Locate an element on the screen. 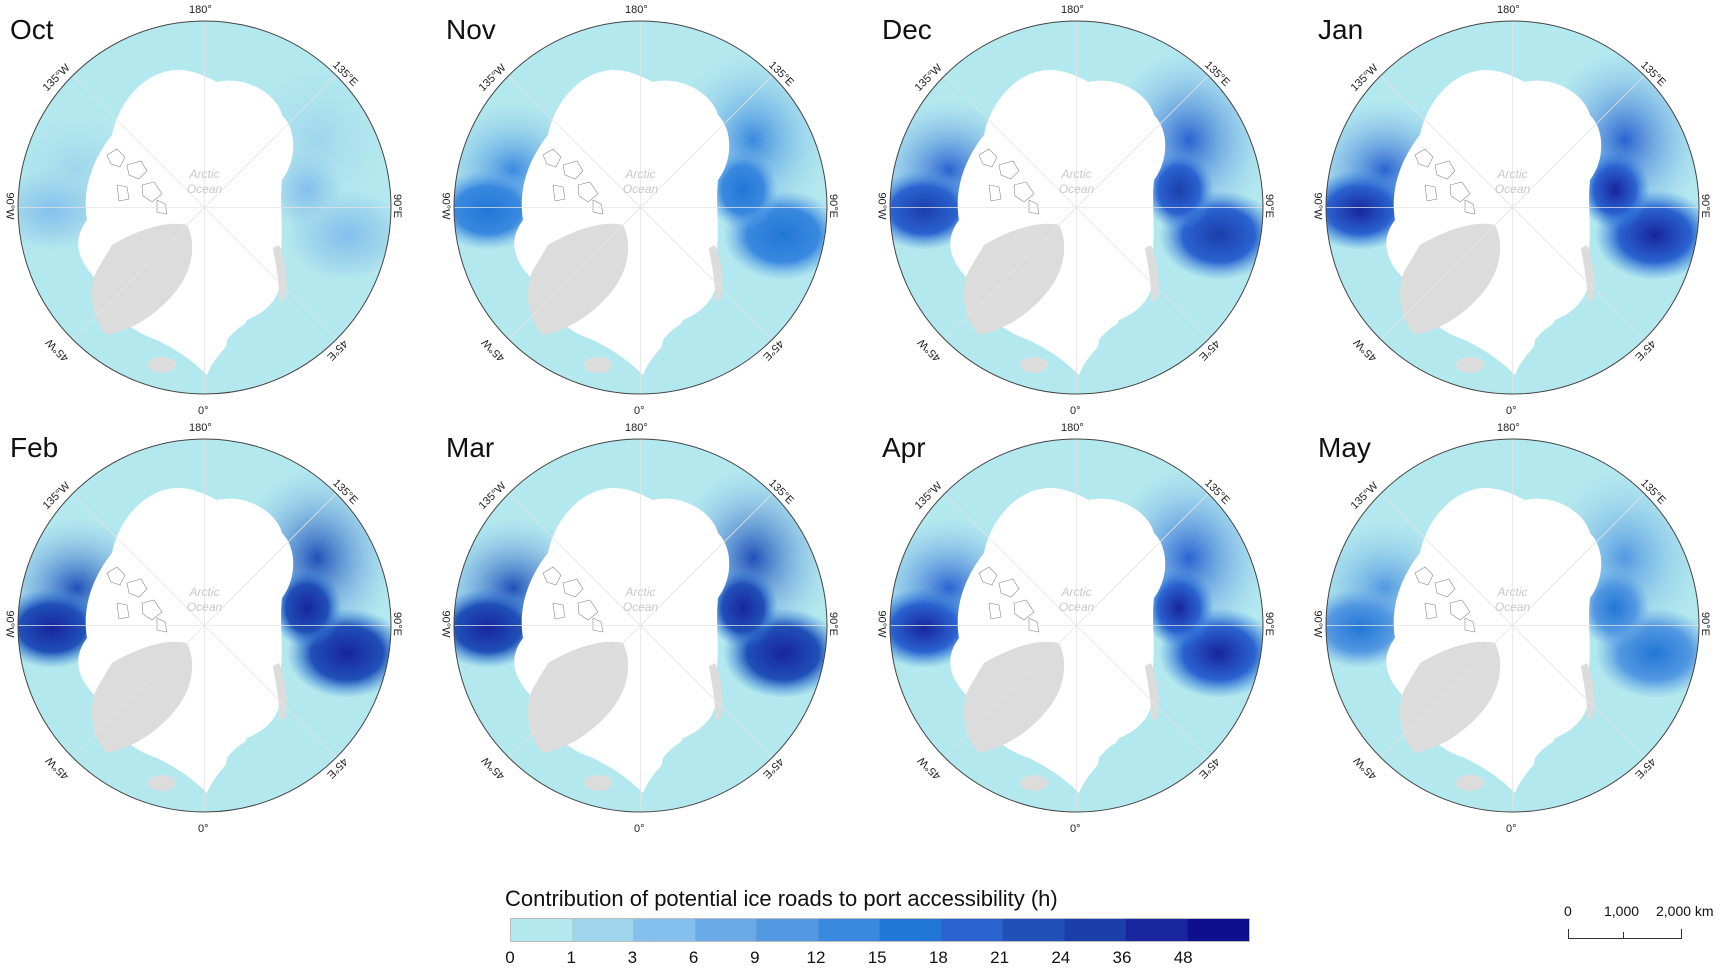 The image size is (1725, 969). colorbar-tick: 0 is located at coordinates (510, 957).